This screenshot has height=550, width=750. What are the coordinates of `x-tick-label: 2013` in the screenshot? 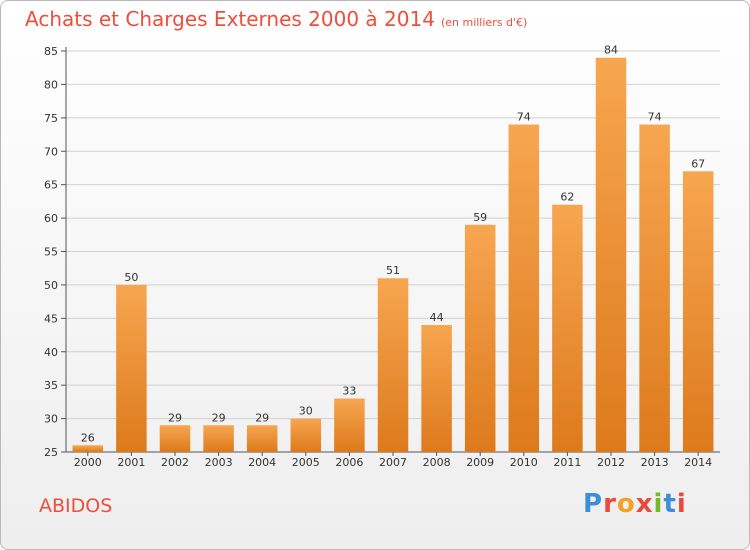 It's located at (655, 462).